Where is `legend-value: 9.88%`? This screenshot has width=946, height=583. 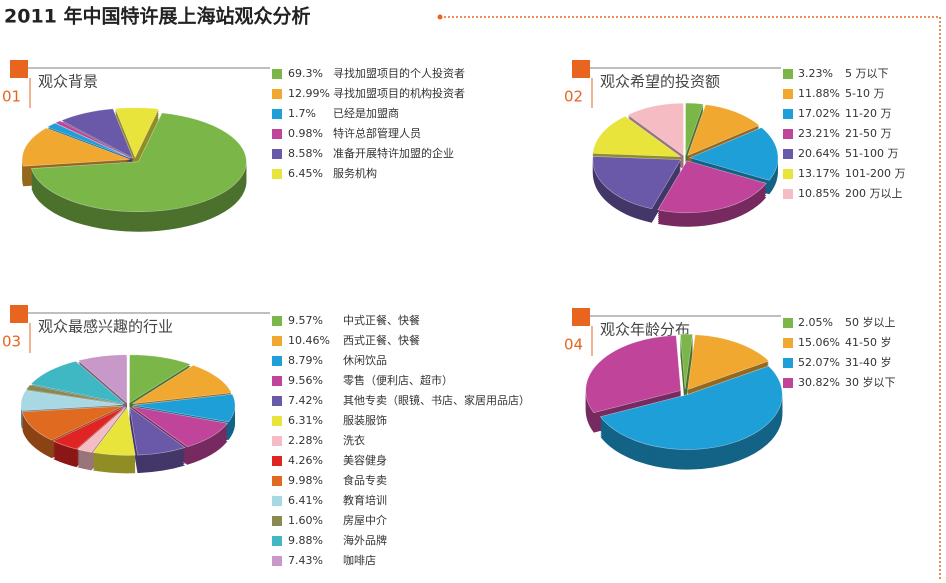 legend-value: 9.88% is located at coordinates (305, 540).